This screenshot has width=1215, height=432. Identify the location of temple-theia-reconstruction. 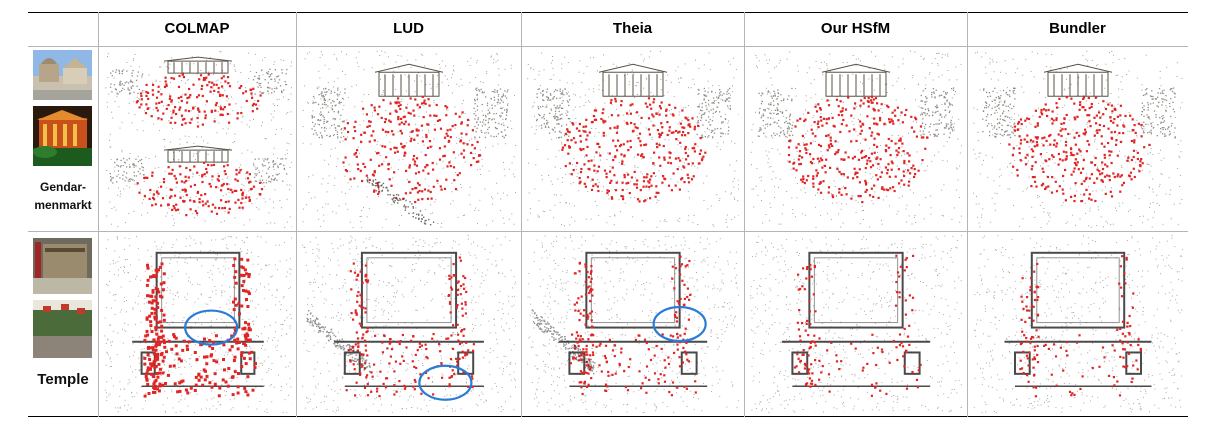
(633, 324).